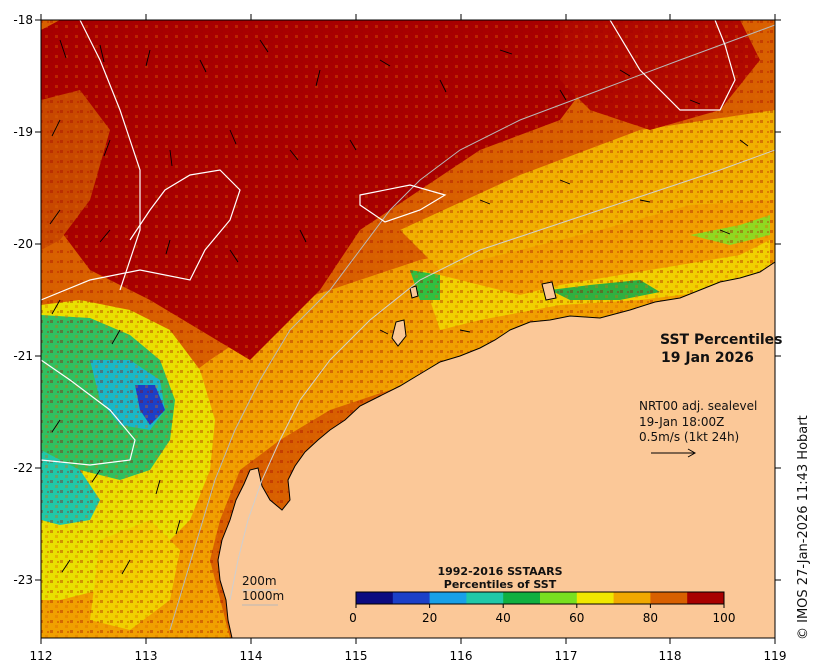 The image size is (819, 672). Describe the element at coordinates (724, 618) in the screenshot. I see `colorbar-tick-label: 100` at that location.